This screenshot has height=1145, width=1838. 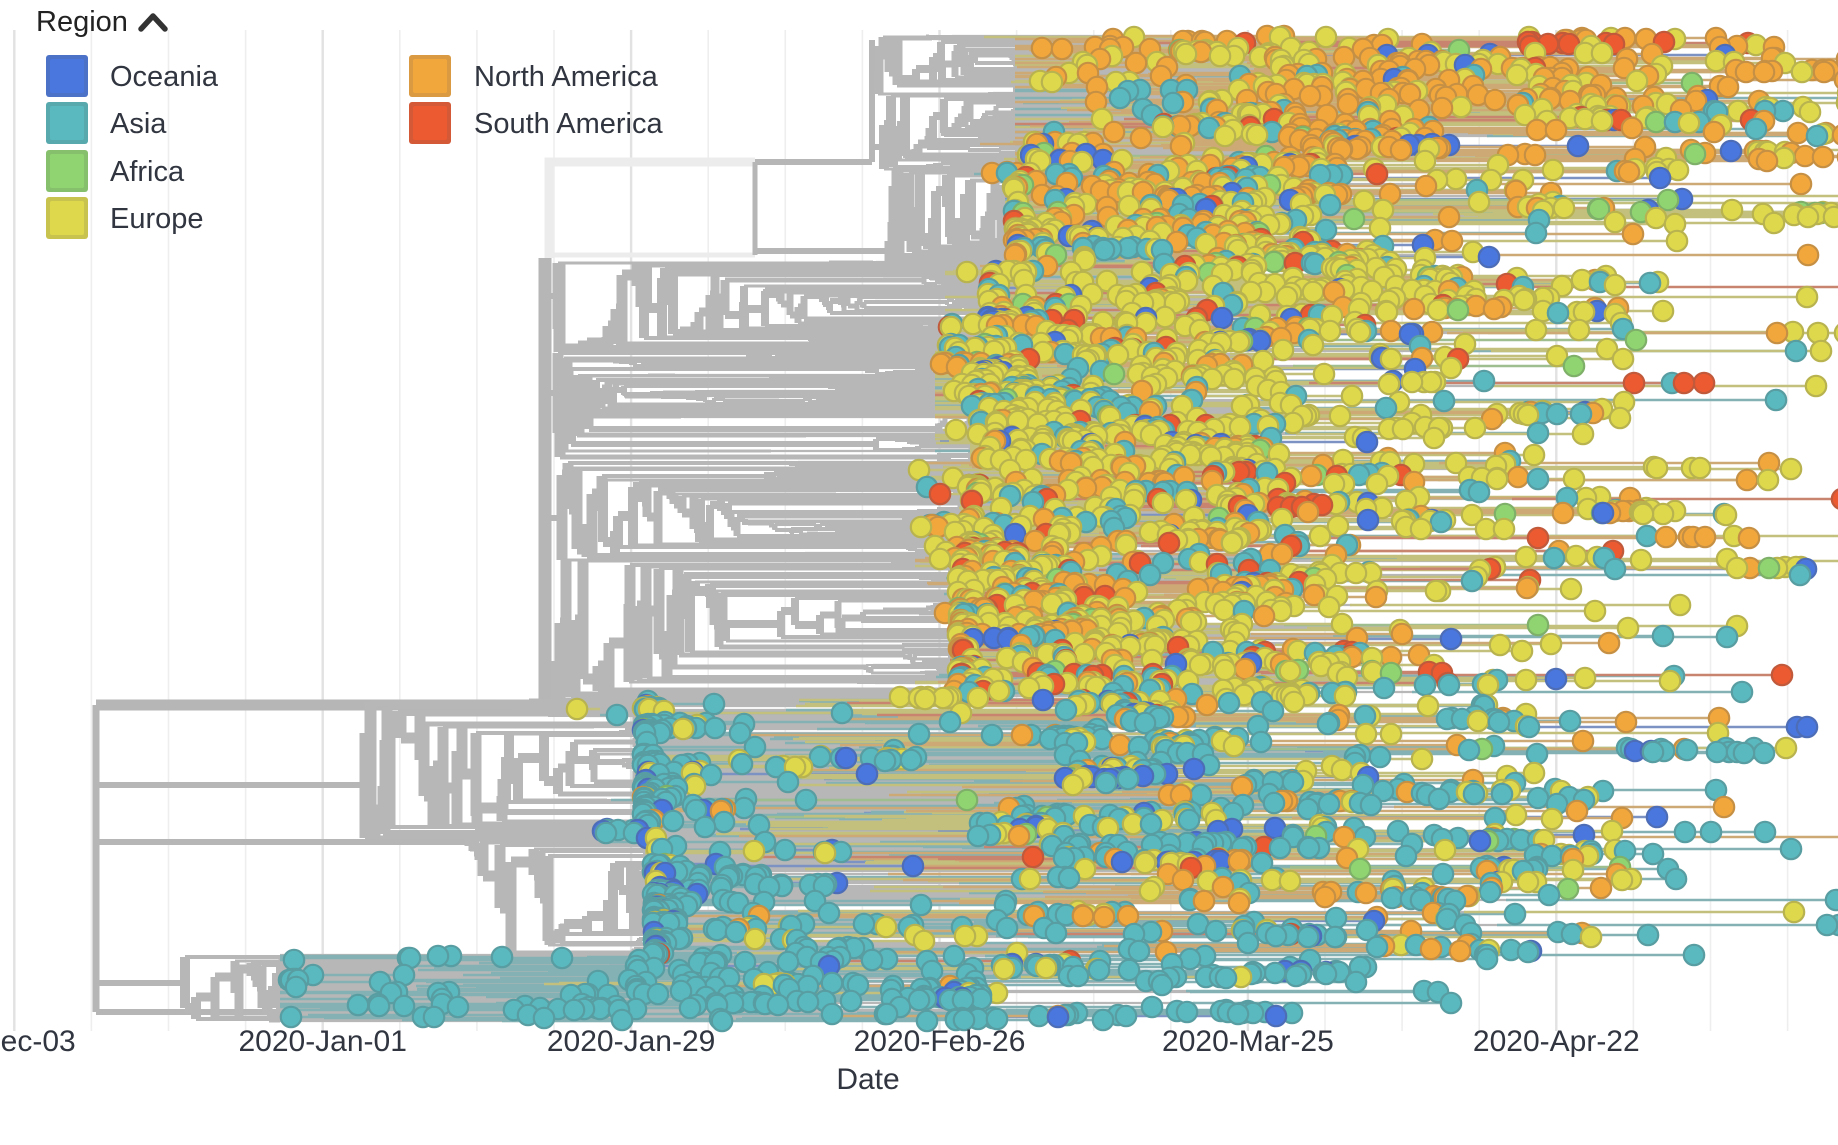 What do you see at coordinates (568, 124) in the screenshot?
I see `svg-text: South America` at bounding box center [568, 124].